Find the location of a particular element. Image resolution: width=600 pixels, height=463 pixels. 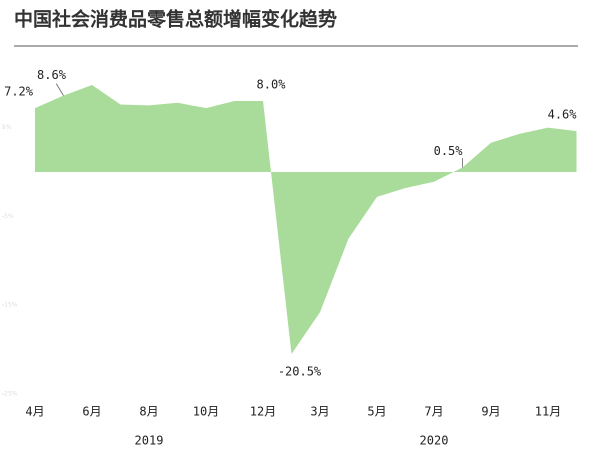

data-label: 4.6% is located at coordinates (563, 115).